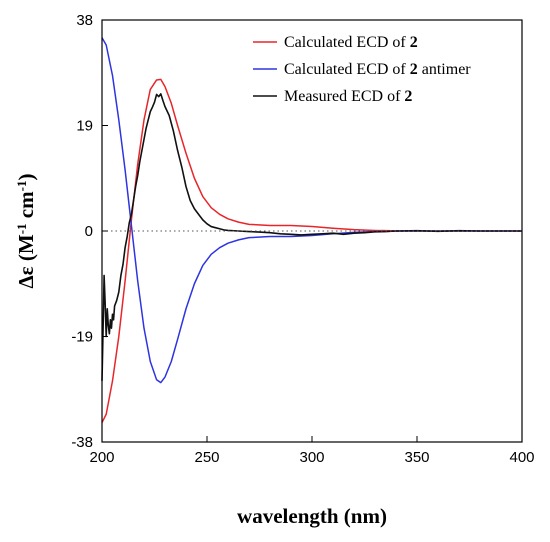 The width and height of the screenshot is (550, 542). Describe the element at coordinates (312, 516) in the screenshot. I see `x-axis-title: wavelength (nm)` at that location.